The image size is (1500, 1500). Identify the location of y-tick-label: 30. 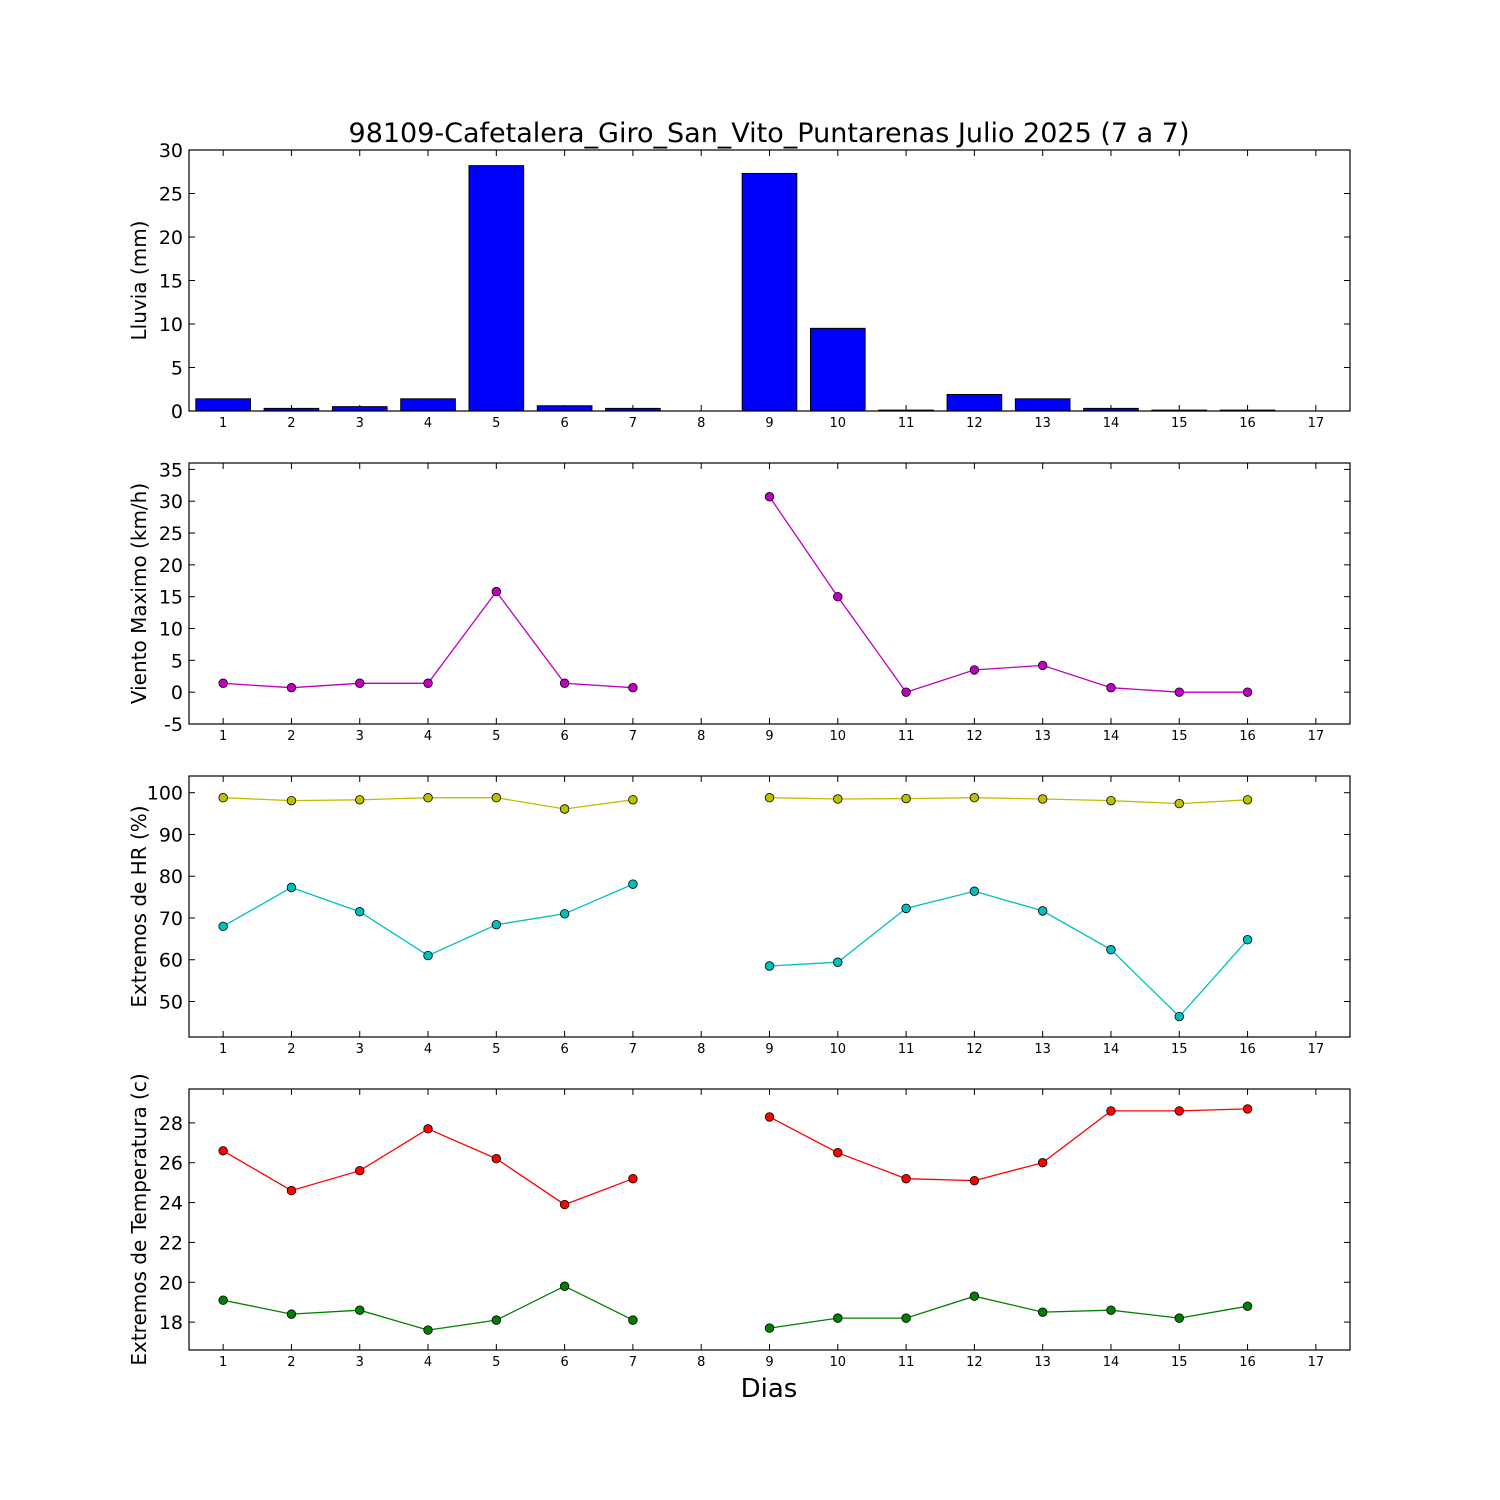
(171, 151).